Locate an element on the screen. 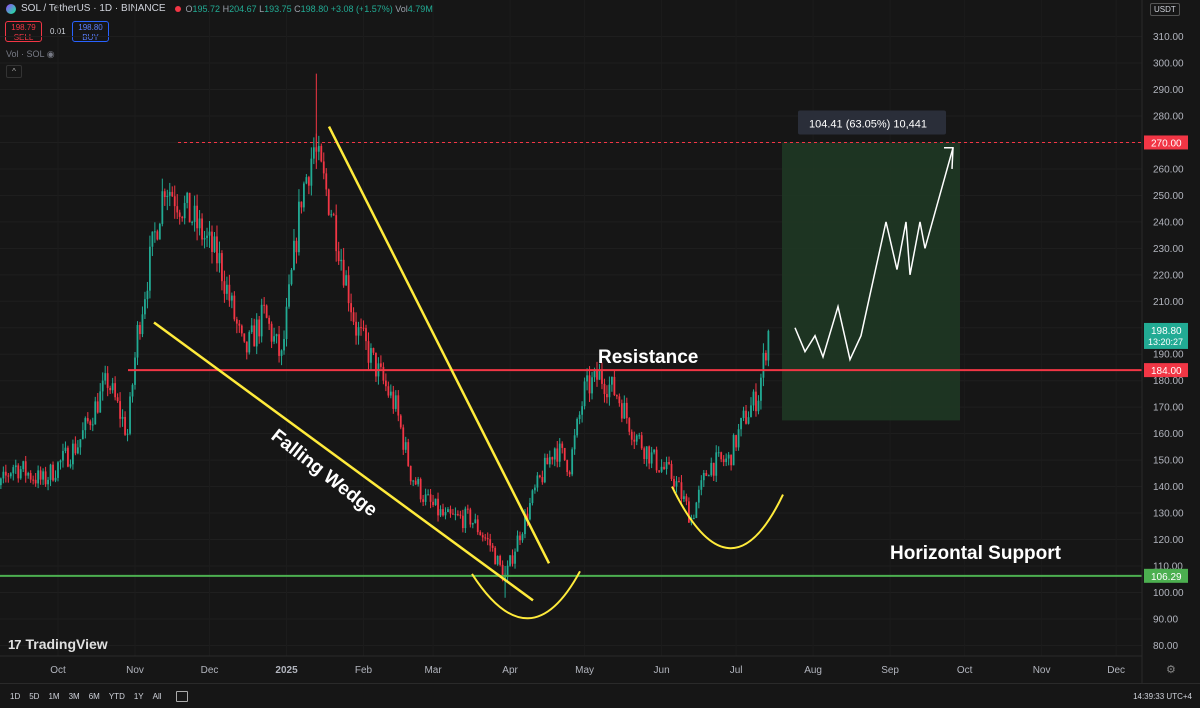 The height and width of the screenshot is (708, 1200). y-tick-label: 160.00 is located at coordinates (1168, 434).